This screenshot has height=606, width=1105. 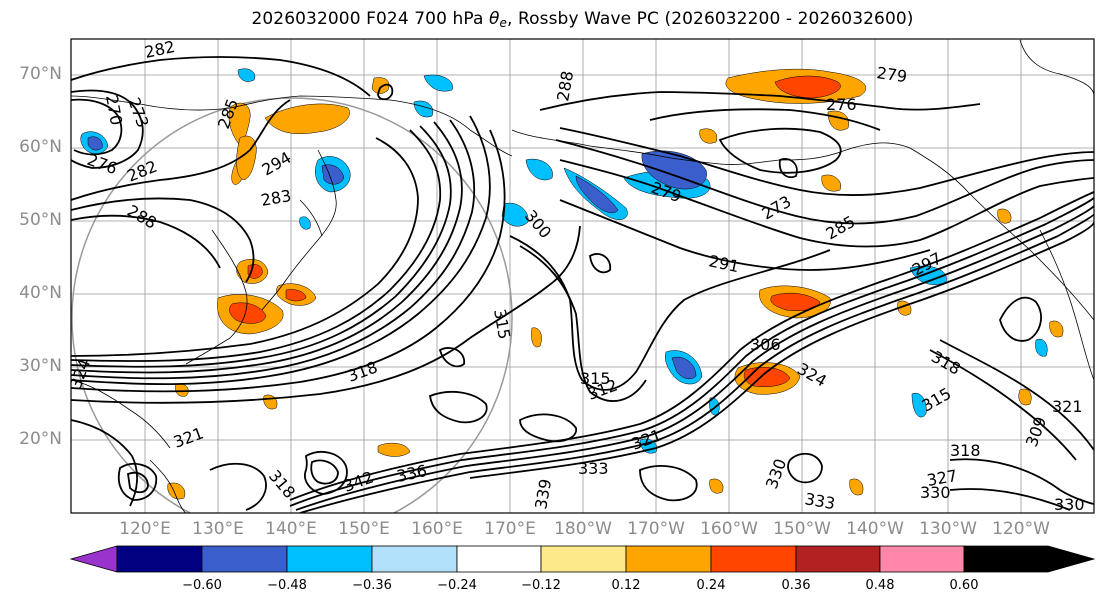 What do you see at coordinates (40, 439) in the screenshot?
I see `lat-label: 20°N` at bounding box center [40, 439].